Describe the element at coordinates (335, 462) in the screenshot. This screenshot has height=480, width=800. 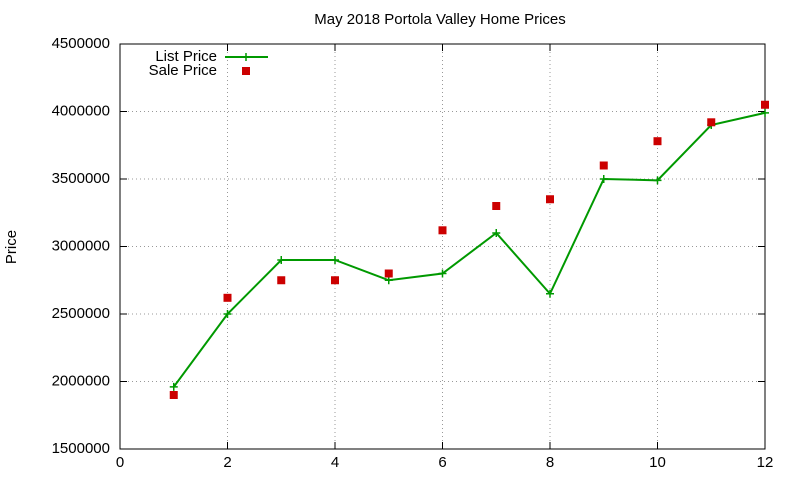
I see `x-tick-label: 4` at that location.